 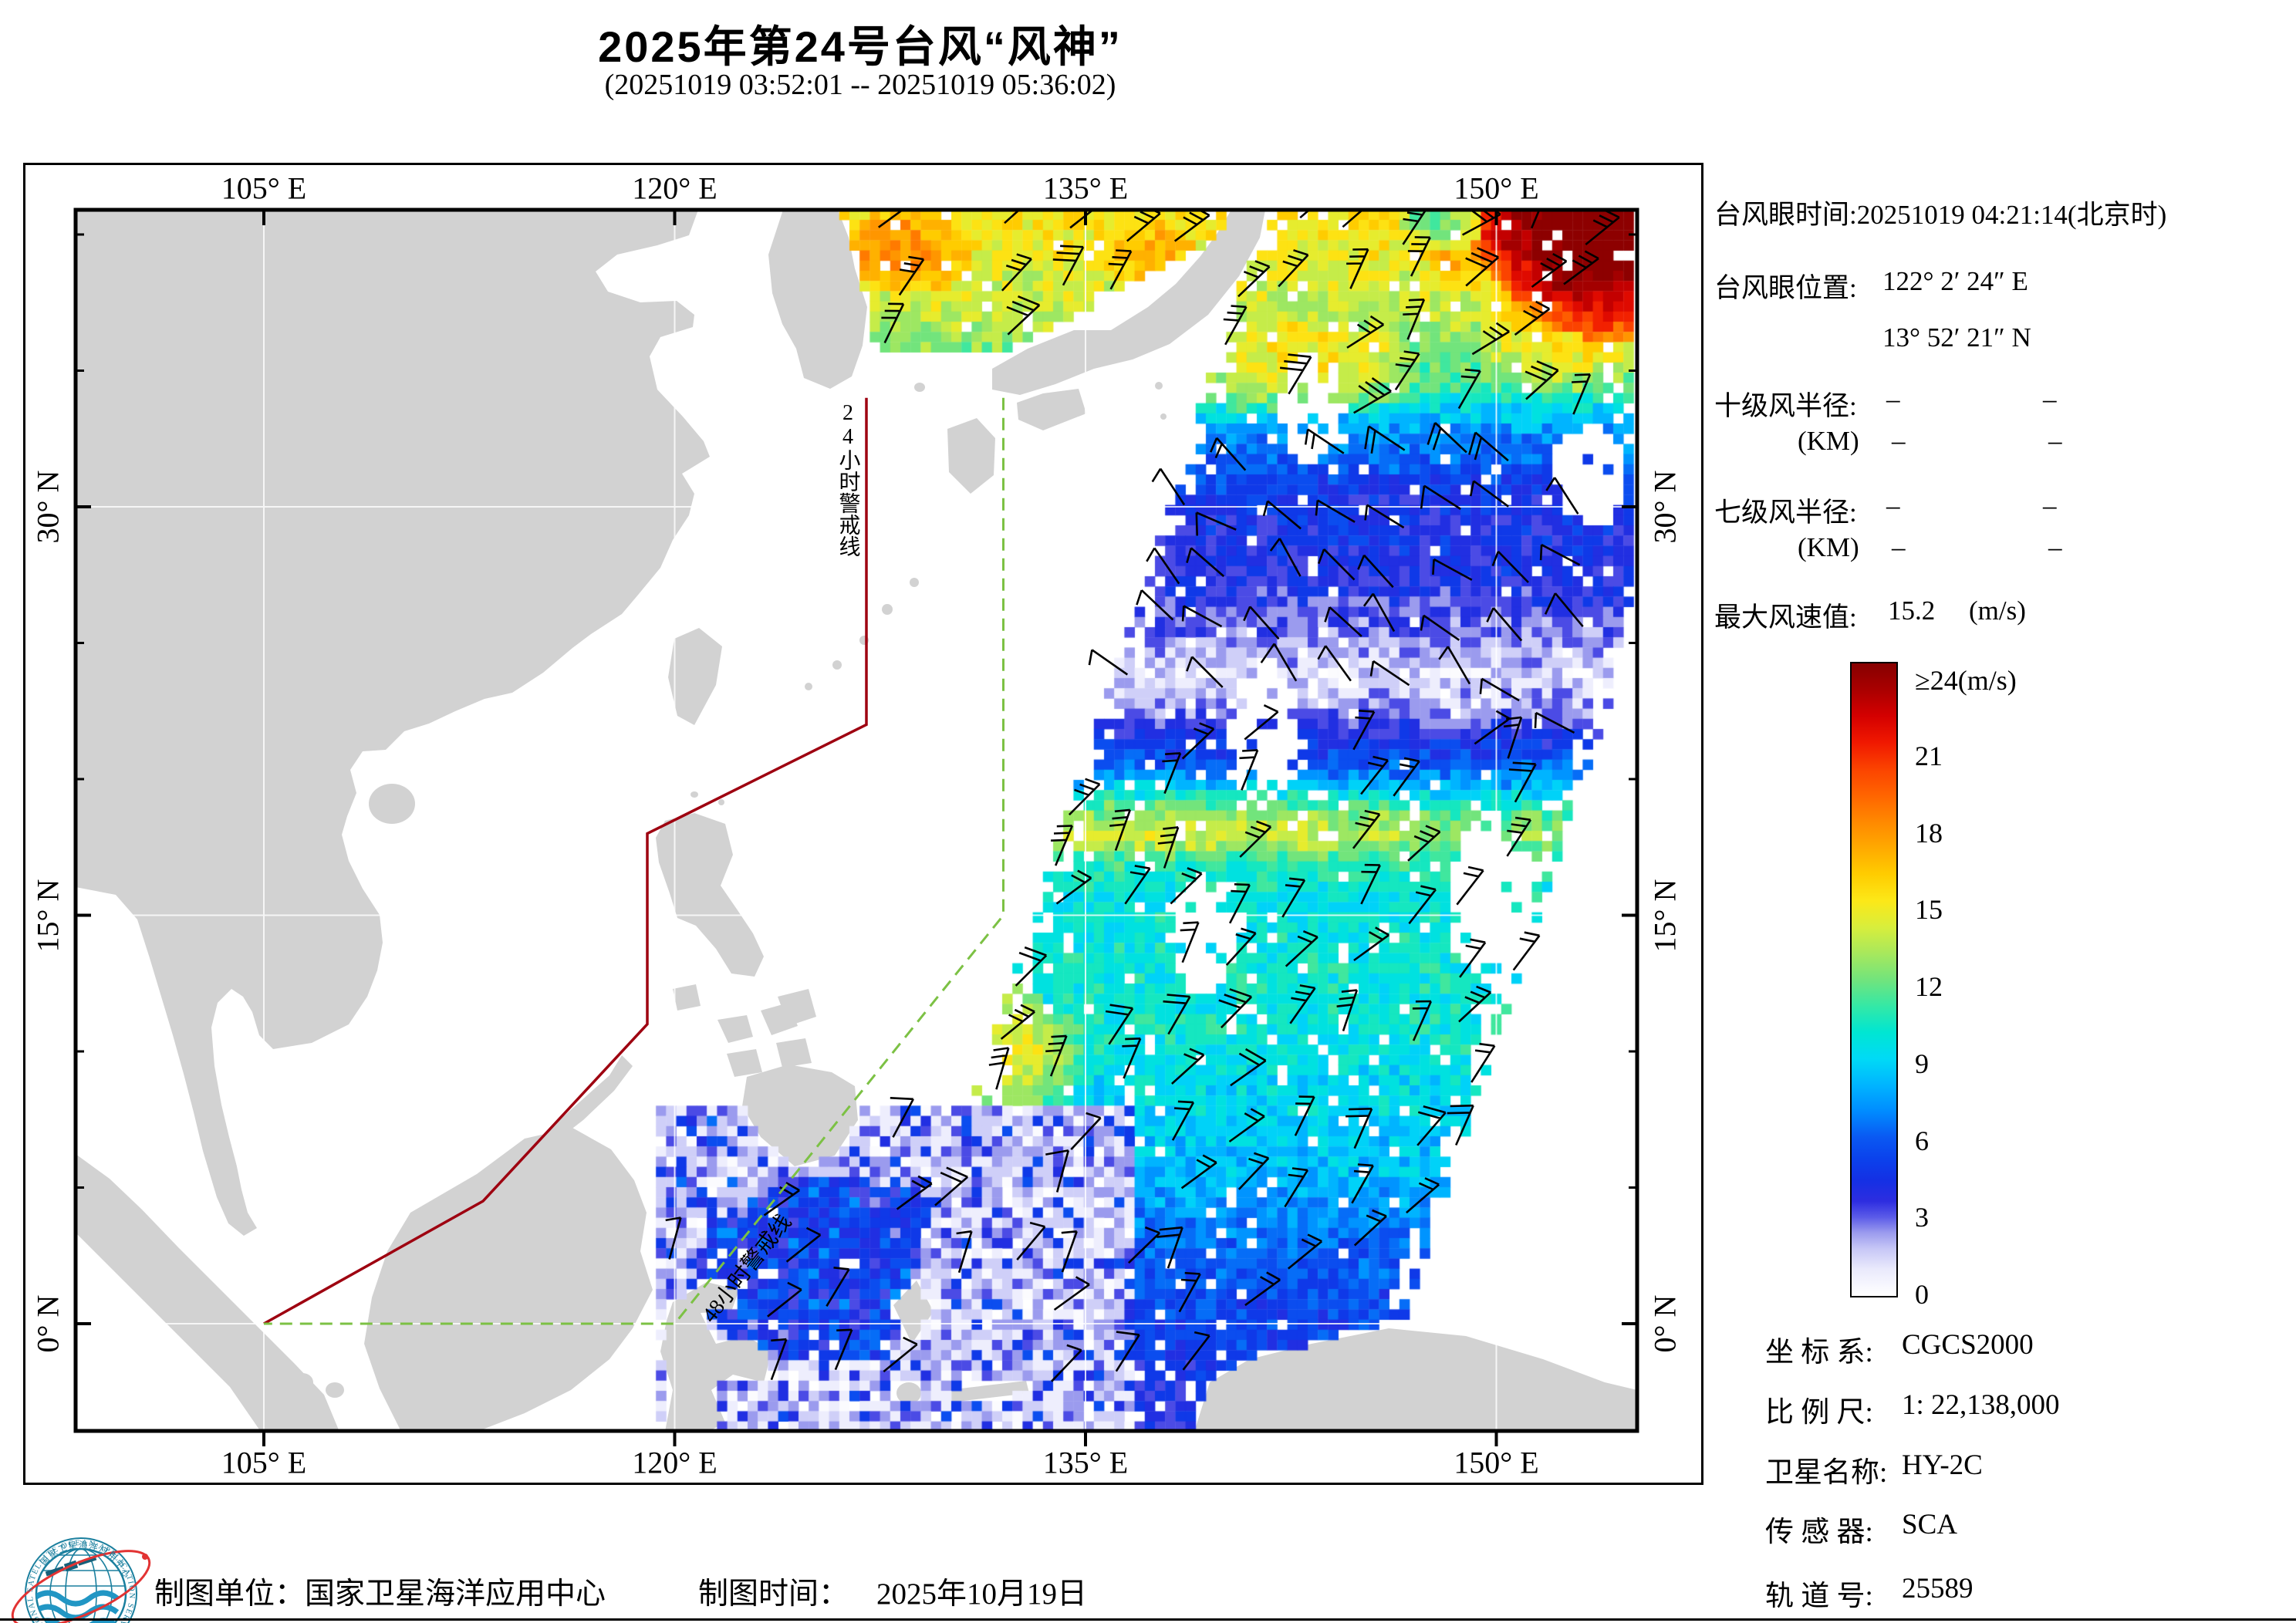 What do you see at coordinates (1819, 1596) in the screenshot?
I see `orbit-label: 轨 道 号:` at bounding box center [1819, 1596].